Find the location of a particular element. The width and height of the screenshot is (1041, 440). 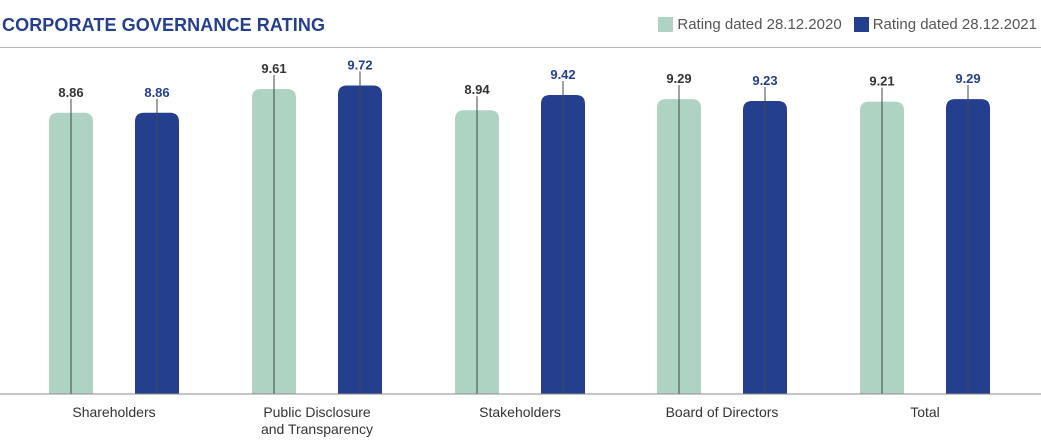

data-label-2020-4: 9.21 is located at coordinates (881, 81).